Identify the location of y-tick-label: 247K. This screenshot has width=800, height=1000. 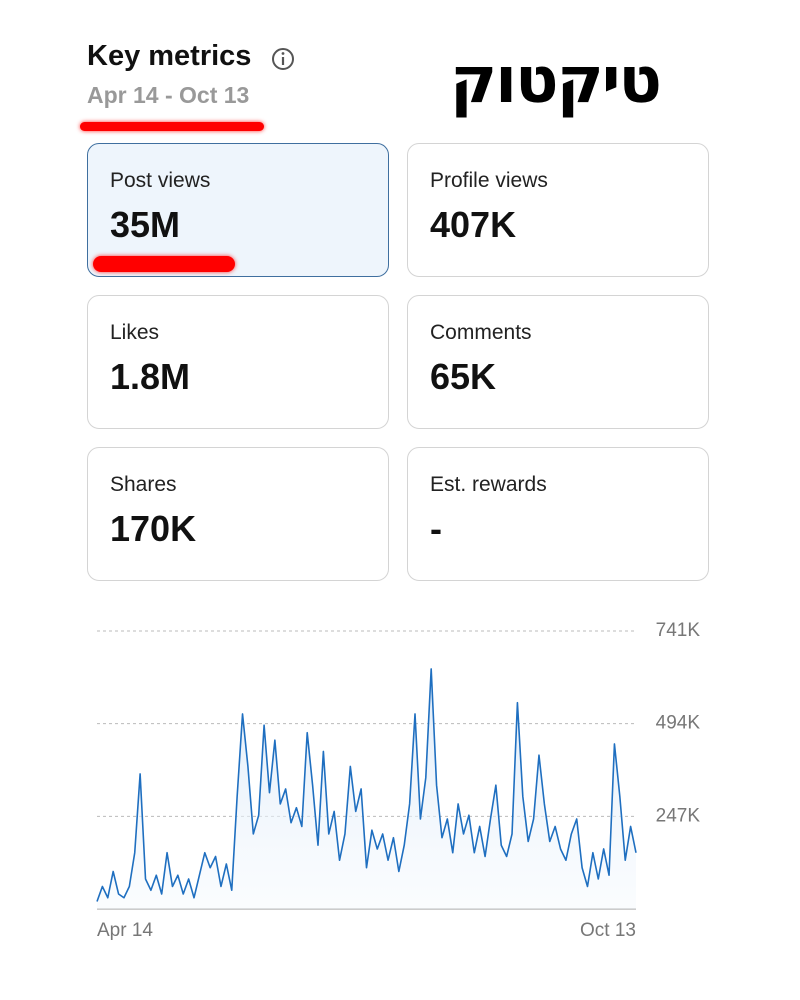
(678, 815).